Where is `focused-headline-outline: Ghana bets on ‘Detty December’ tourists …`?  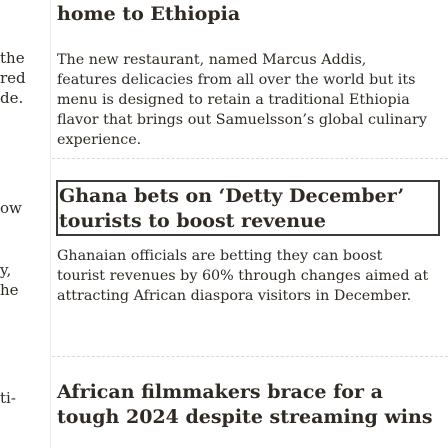 focused-headline-outline: Ghana bets on ‘Detty December’ tourists … is located at coordinates (248, 208).